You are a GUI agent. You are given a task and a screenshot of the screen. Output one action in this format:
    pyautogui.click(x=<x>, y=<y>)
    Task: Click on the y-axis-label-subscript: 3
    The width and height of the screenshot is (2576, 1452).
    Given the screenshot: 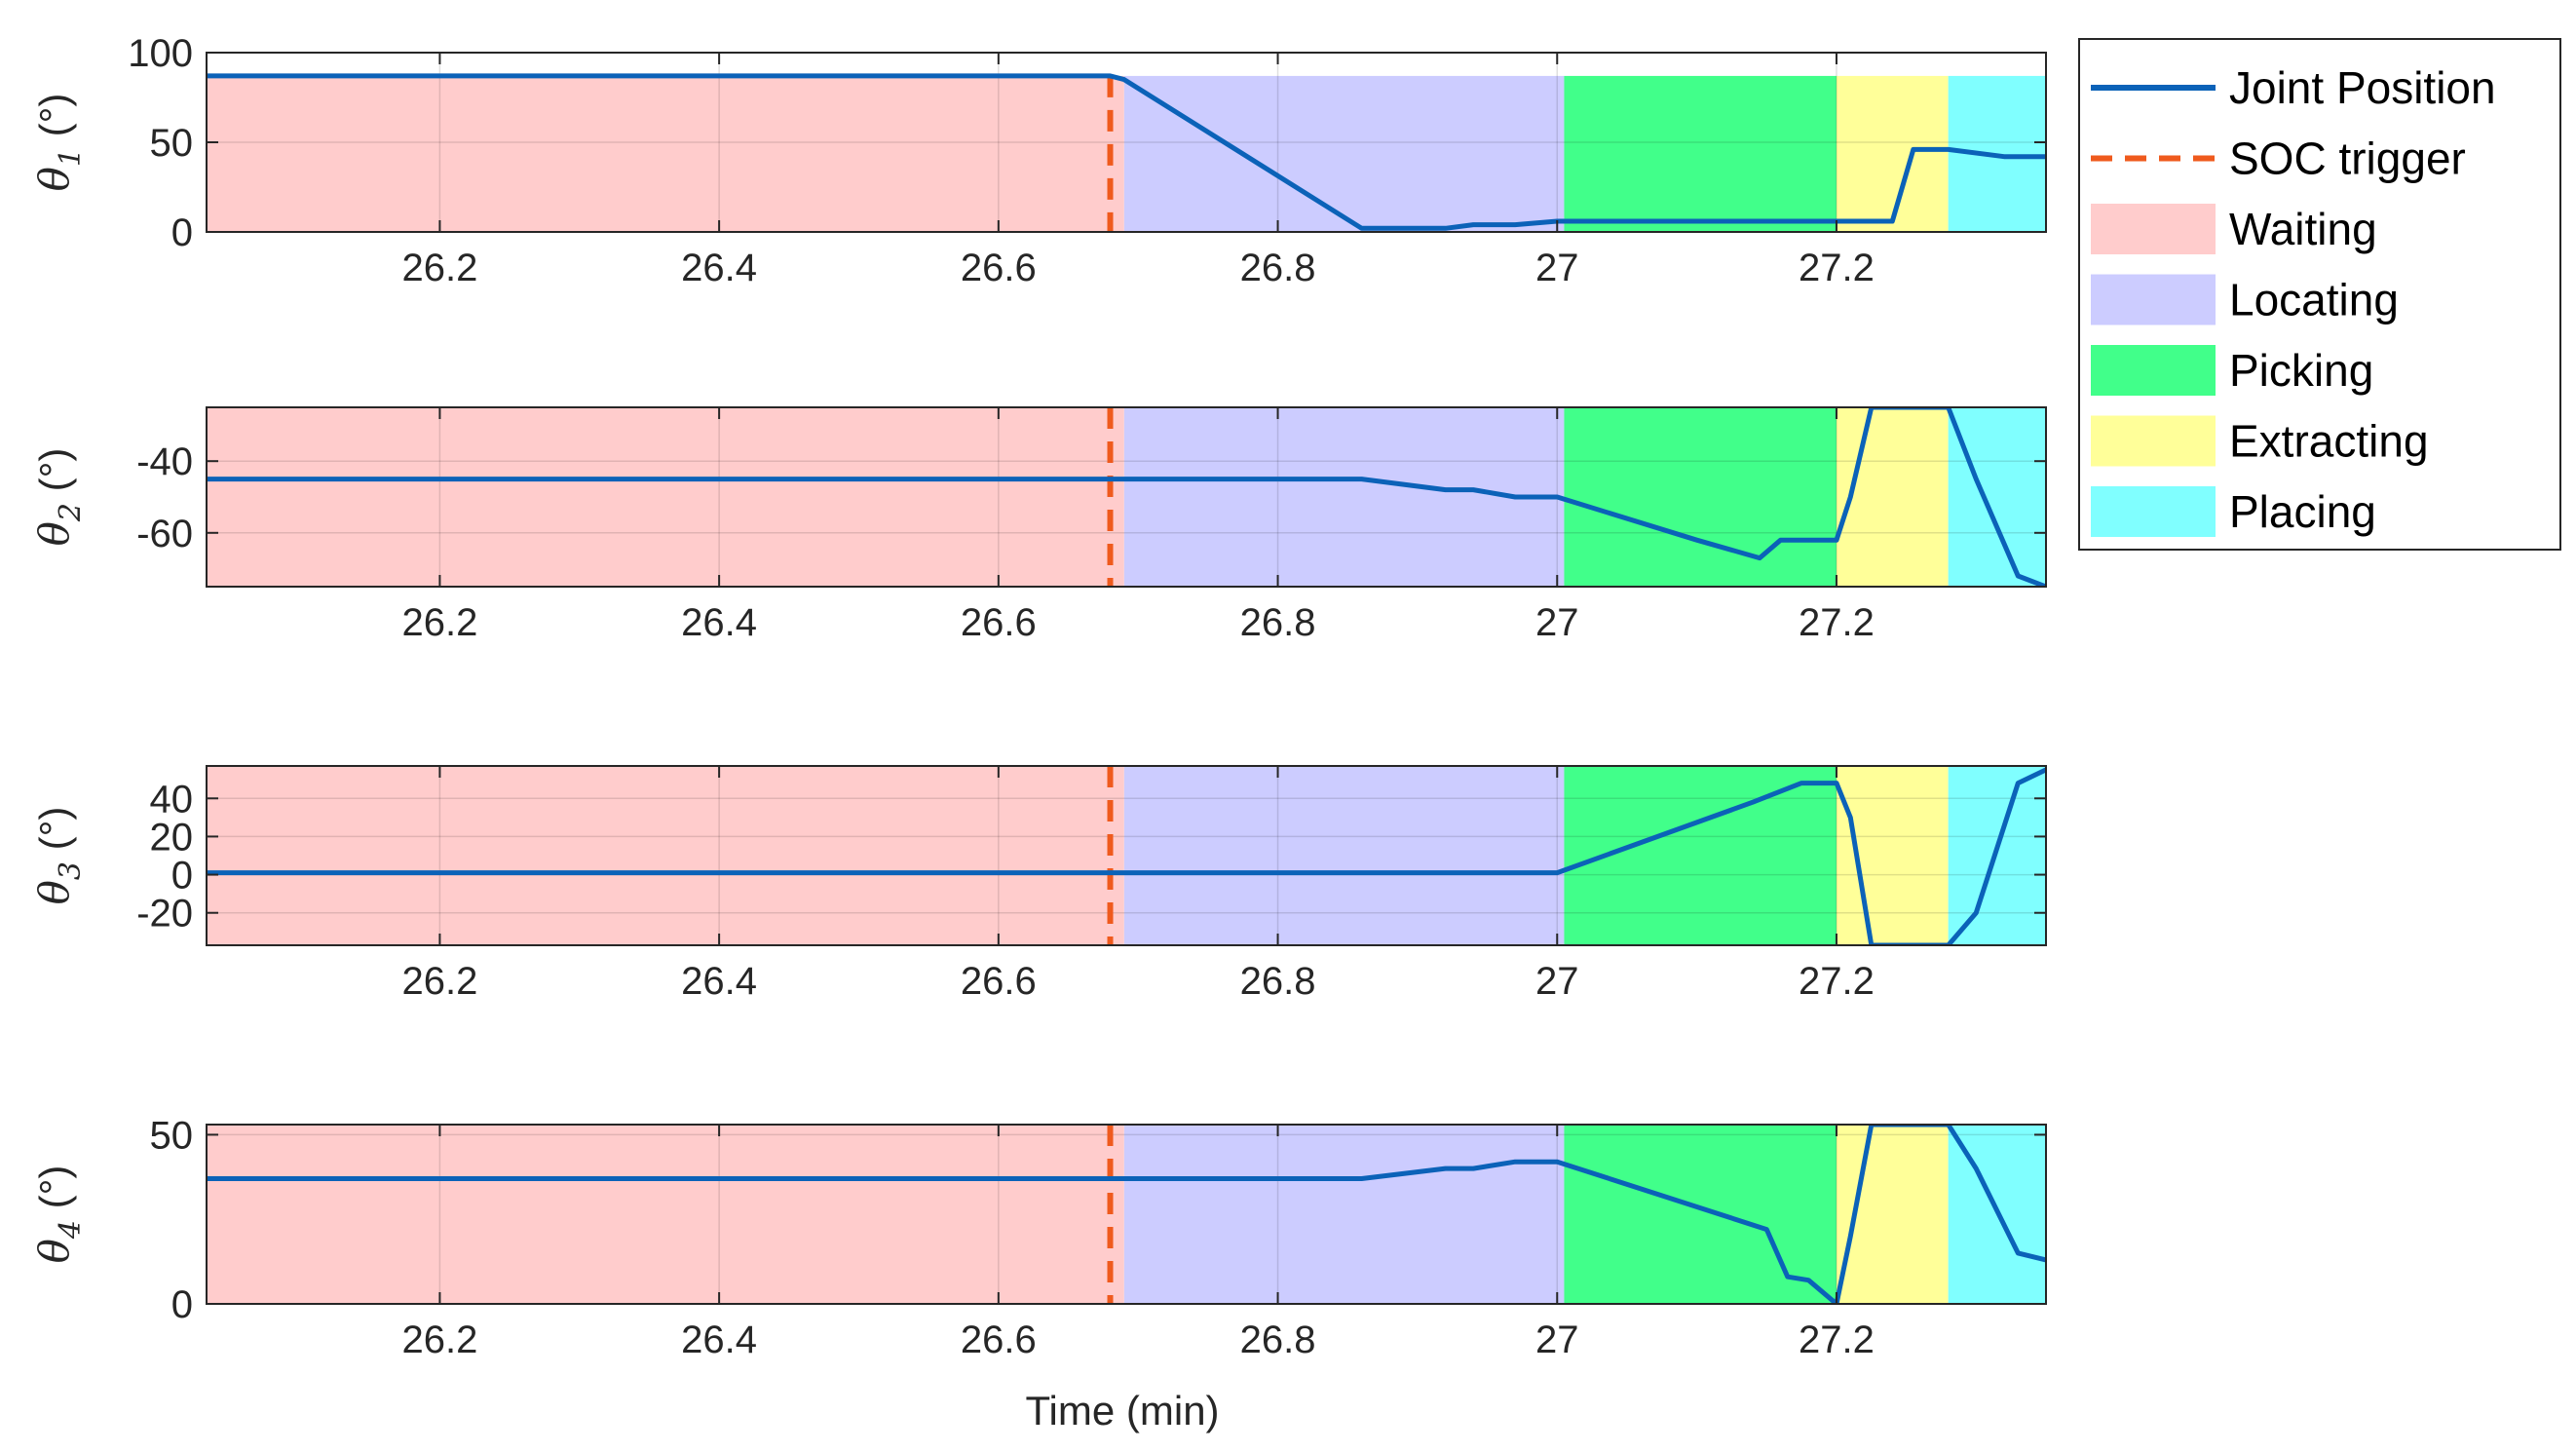 What is the action you would take?
    pyautogui.click(x=71, y=871)
    